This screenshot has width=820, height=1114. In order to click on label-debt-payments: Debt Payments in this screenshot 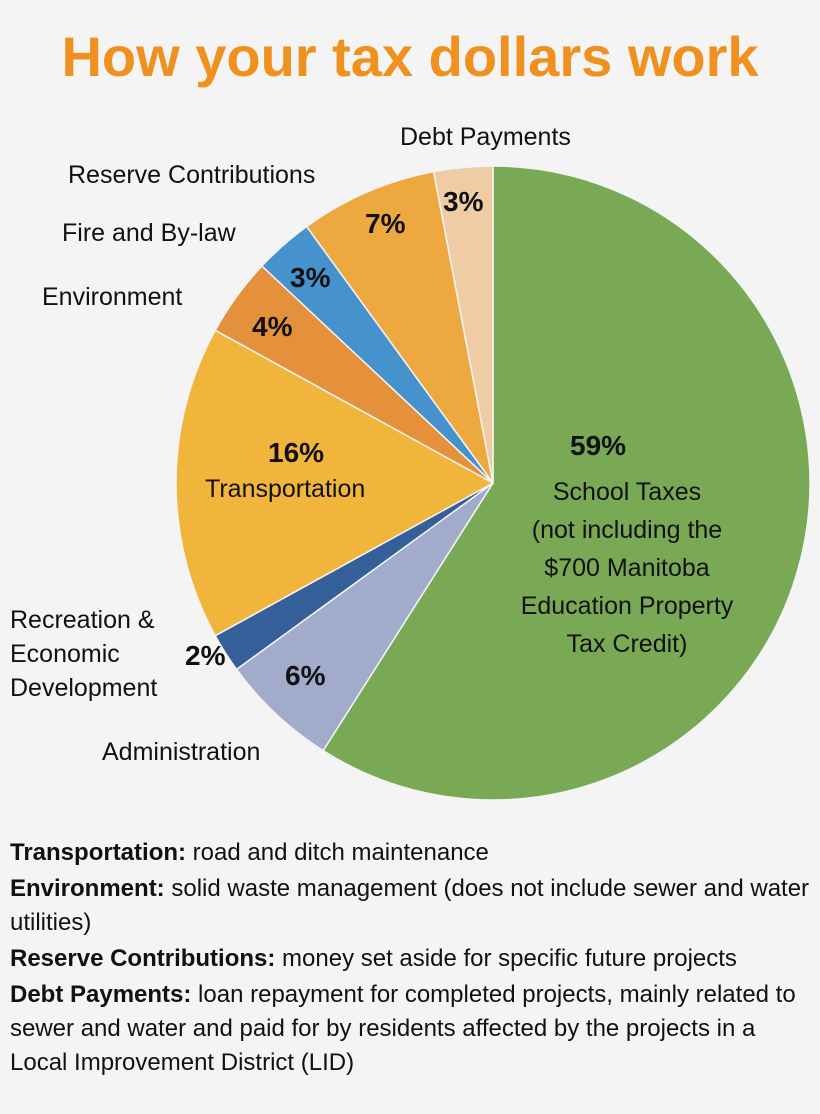, I will do `click(485, 137)`.